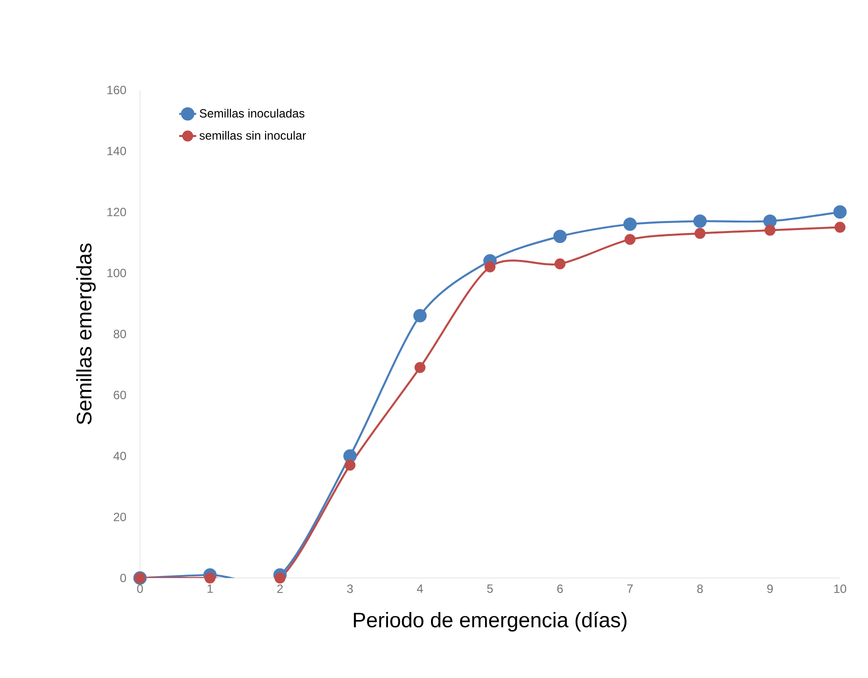 Image resolution: width=868 pixels, height=678 pixels. I want to click on x-tick-label: 8, so click(700, 588).